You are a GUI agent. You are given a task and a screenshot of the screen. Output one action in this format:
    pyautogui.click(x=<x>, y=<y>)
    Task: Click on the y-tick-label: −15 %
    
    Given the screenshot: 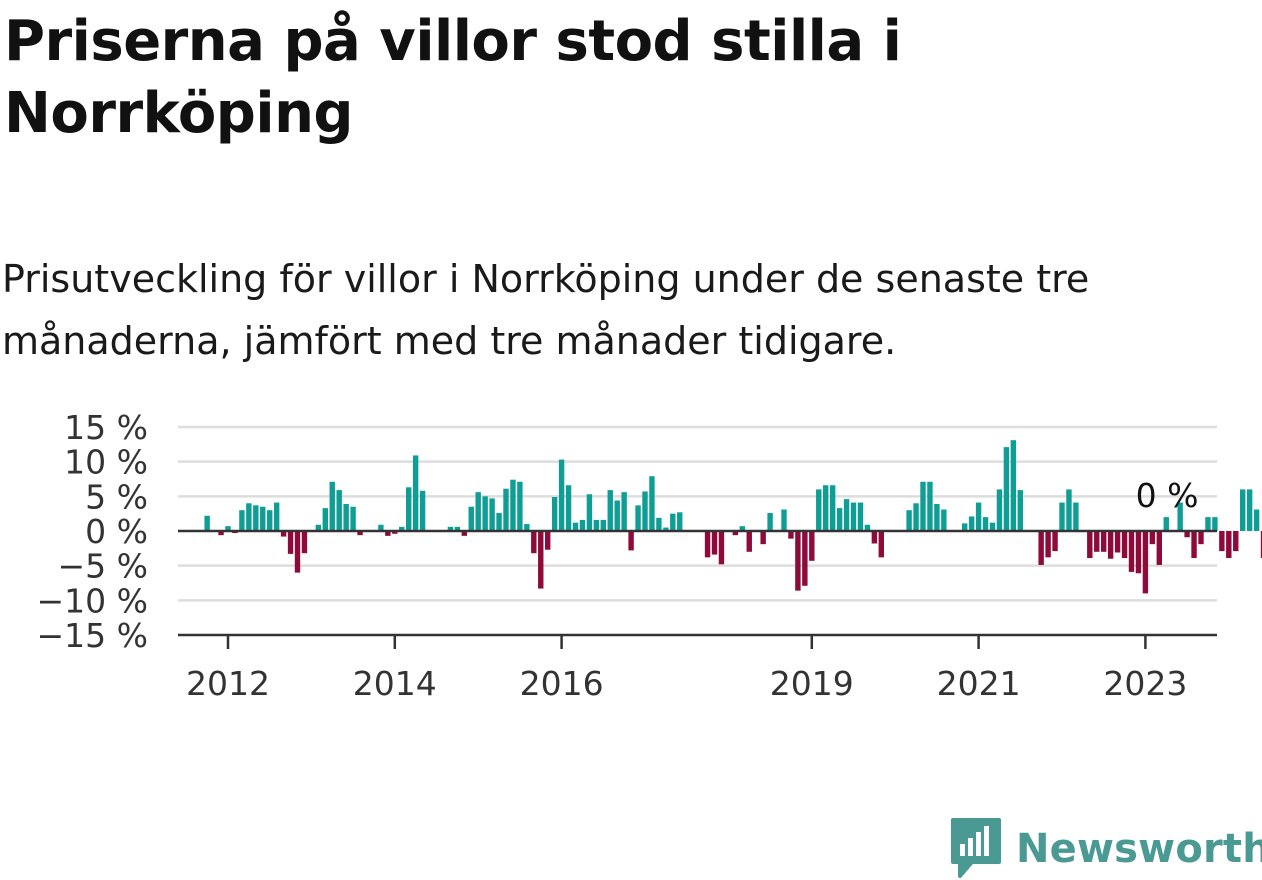 What is the action you would take?
    pyautogui.click(x=93, y=635)
    